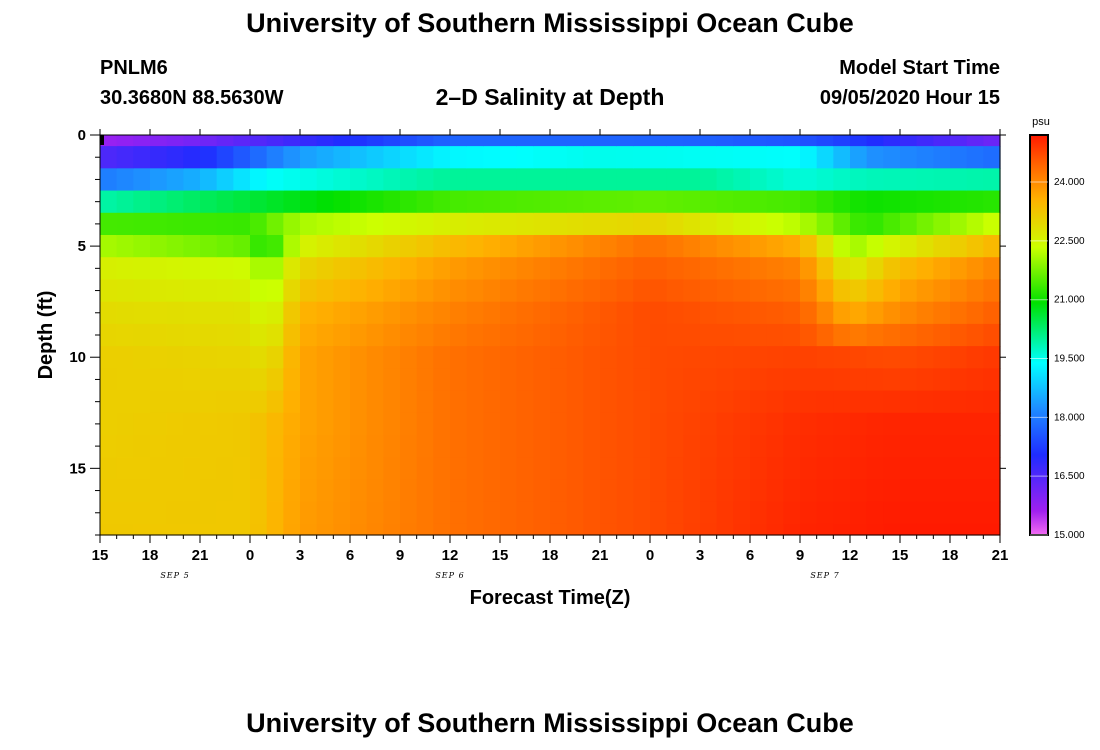 This screenshot has width=1100, height=750. Describe the element at coordinates (134, 68) in the screenshot. I see `station-id: PNLM6` at that location.